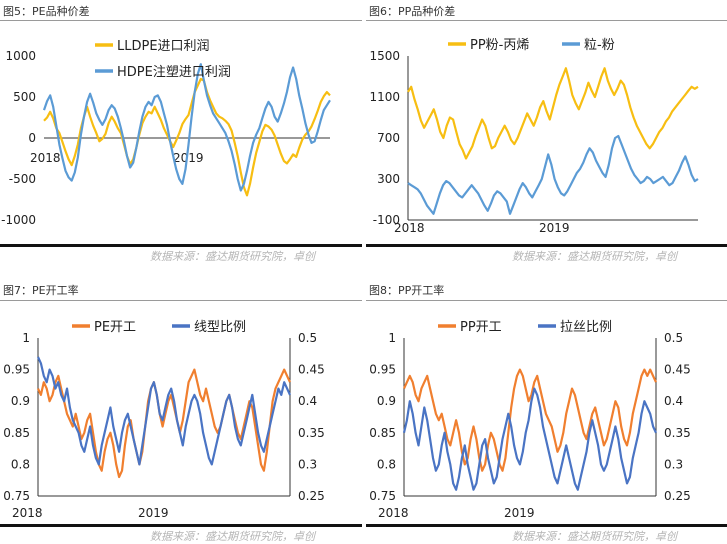  I want to click on y-tick-label: -1000, so click(18, 220).